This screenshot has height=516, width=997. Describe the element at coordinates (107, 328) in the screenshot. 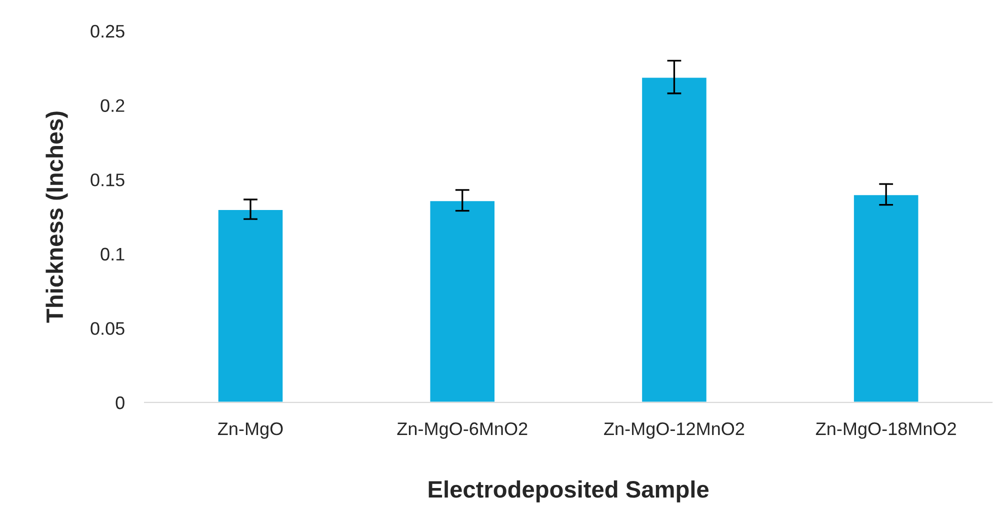

I see `y-tick-label: 0.05` at that location.